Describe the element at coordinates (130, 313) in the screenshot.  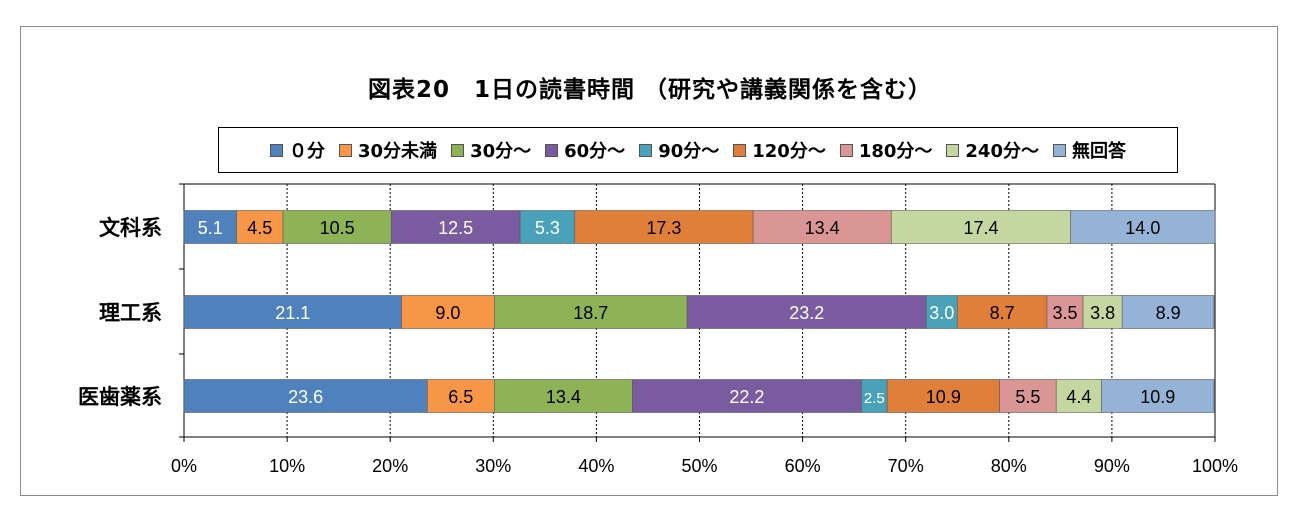
I see `category-label: 理工系` at that location.